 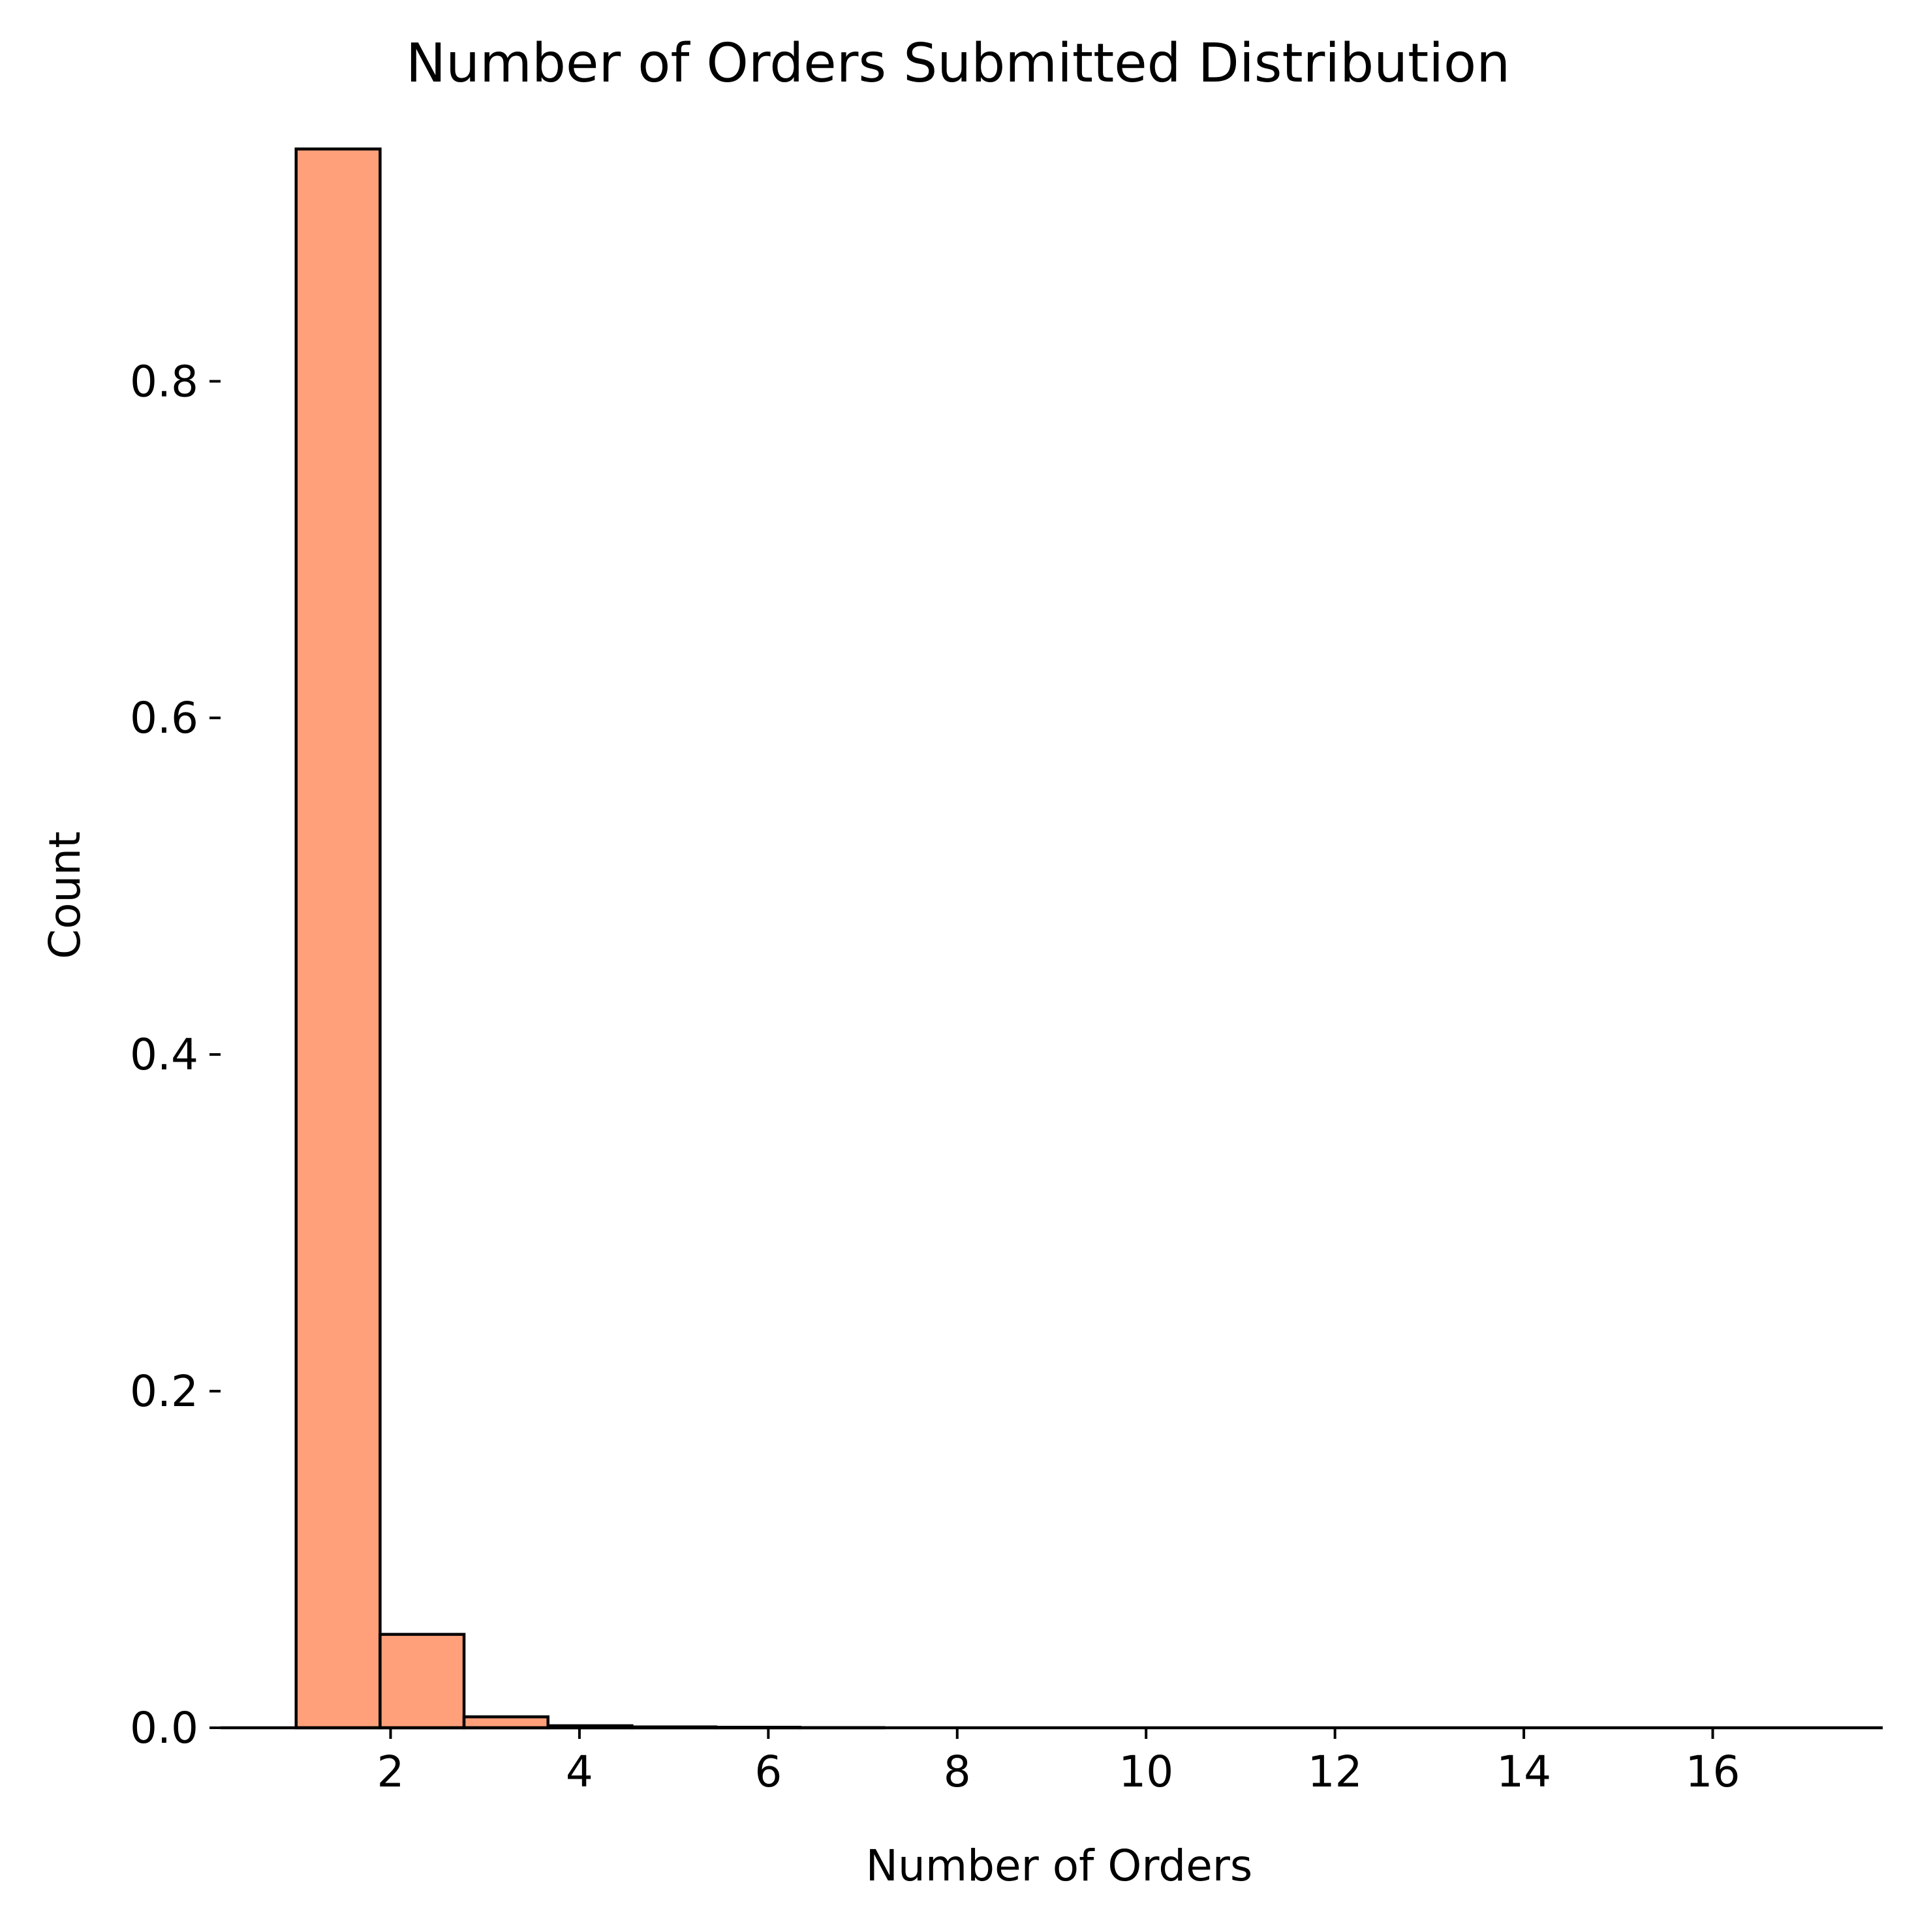 I want to click on y-tick-label: 0.8, so click(x=164, y=381).